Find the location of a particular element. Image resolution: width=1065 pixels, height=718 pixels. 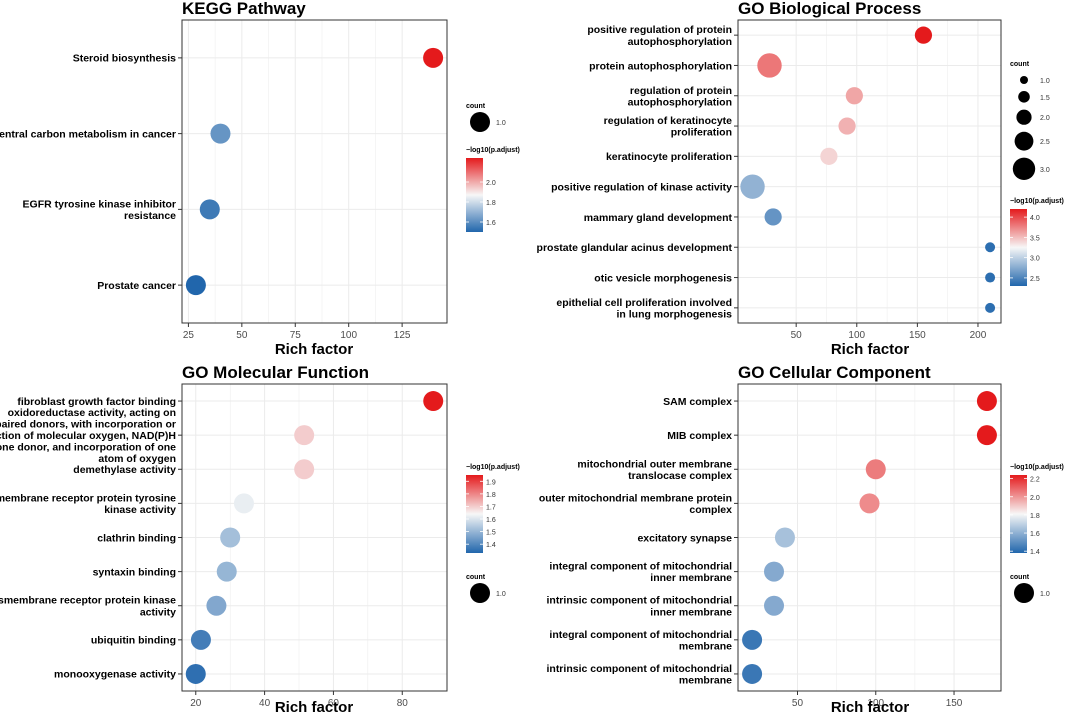

color-legend-tick-label: 1.7 is located at coordinates (491, 507).